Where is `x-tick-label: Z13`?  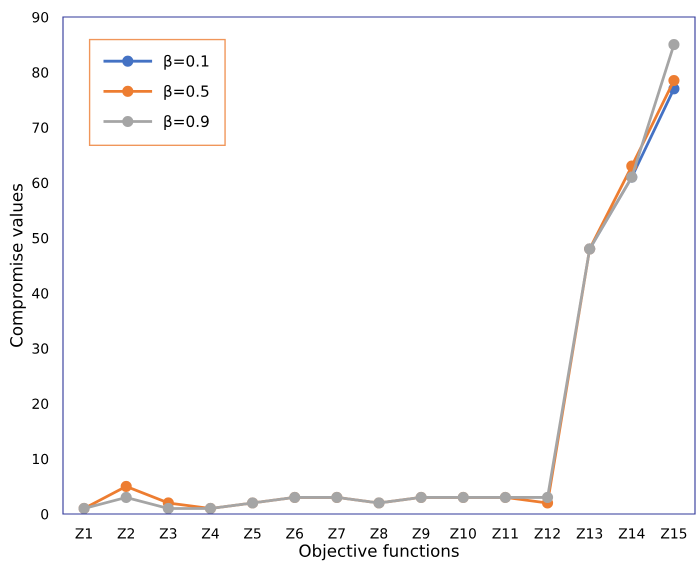 x-tick-label: Z13 is located at coordinates (589, 533).